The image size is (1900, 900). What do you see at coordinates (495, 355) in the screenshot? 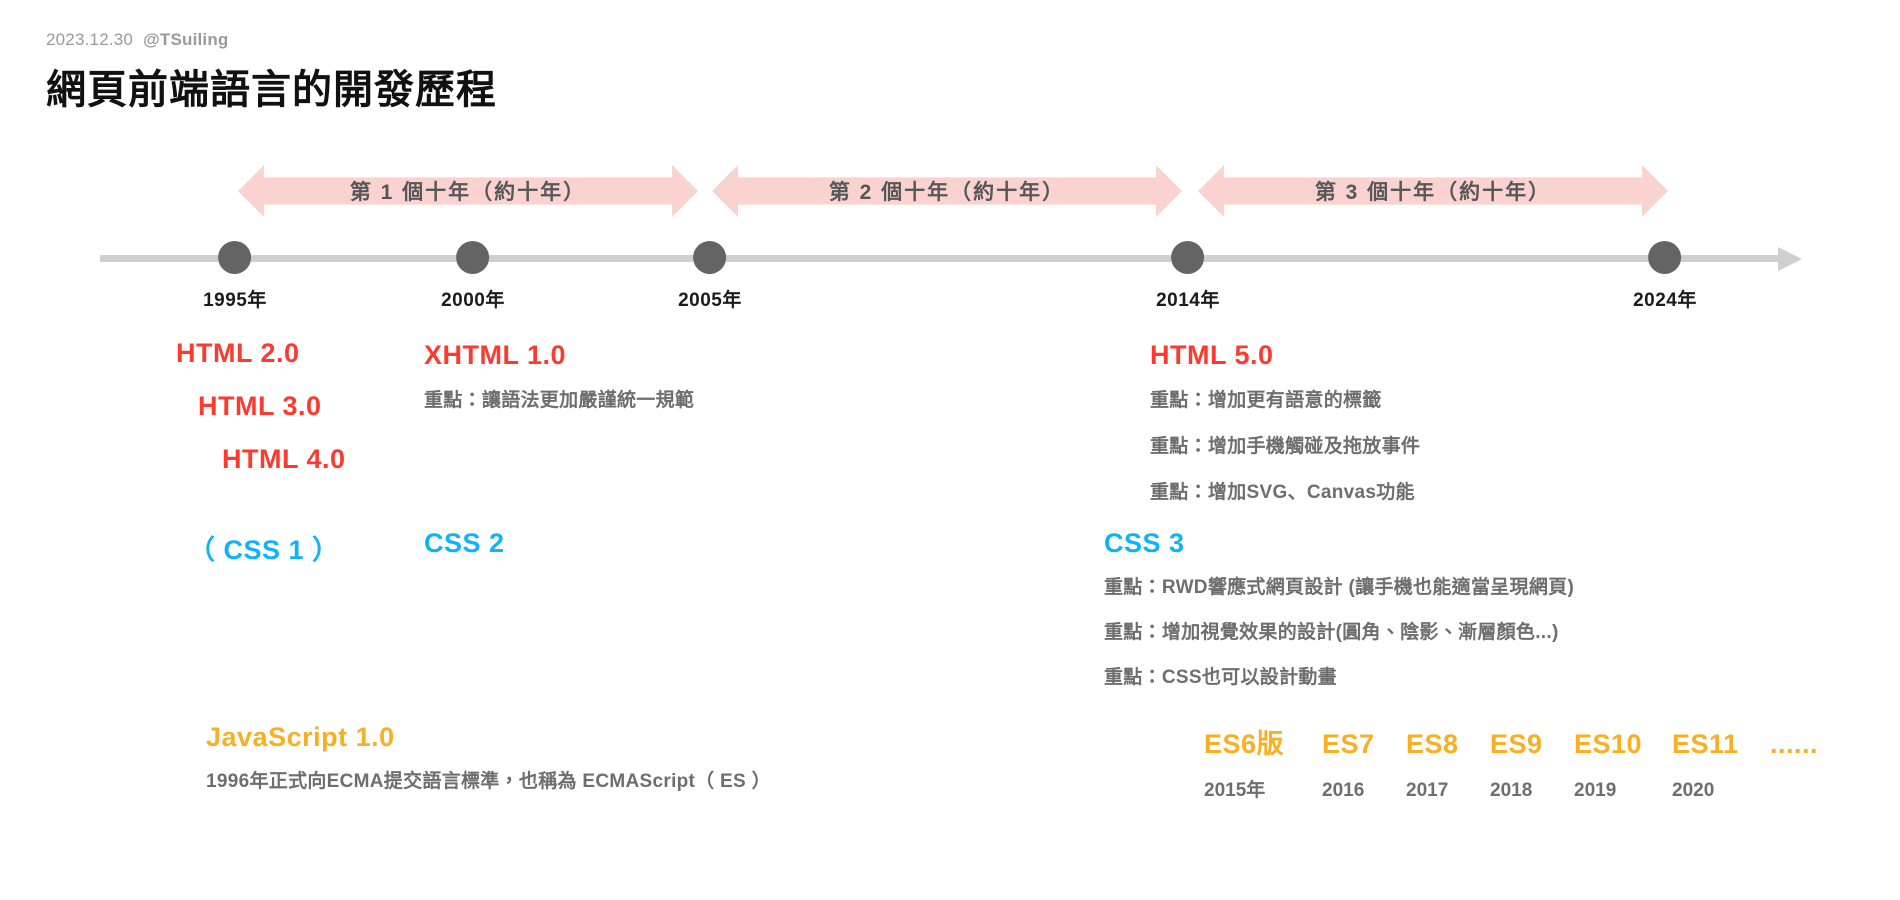
I see `xhtml-title: XHTML 1.0` at bounding box center [495, 355].